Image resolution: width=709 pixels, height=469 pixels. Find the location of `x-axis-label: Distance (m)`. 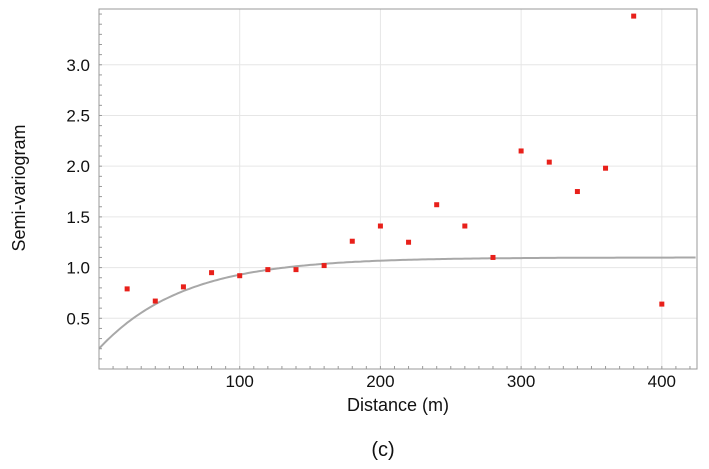

x-axis-label: Distance (m) is located at coordinates (398, 405).